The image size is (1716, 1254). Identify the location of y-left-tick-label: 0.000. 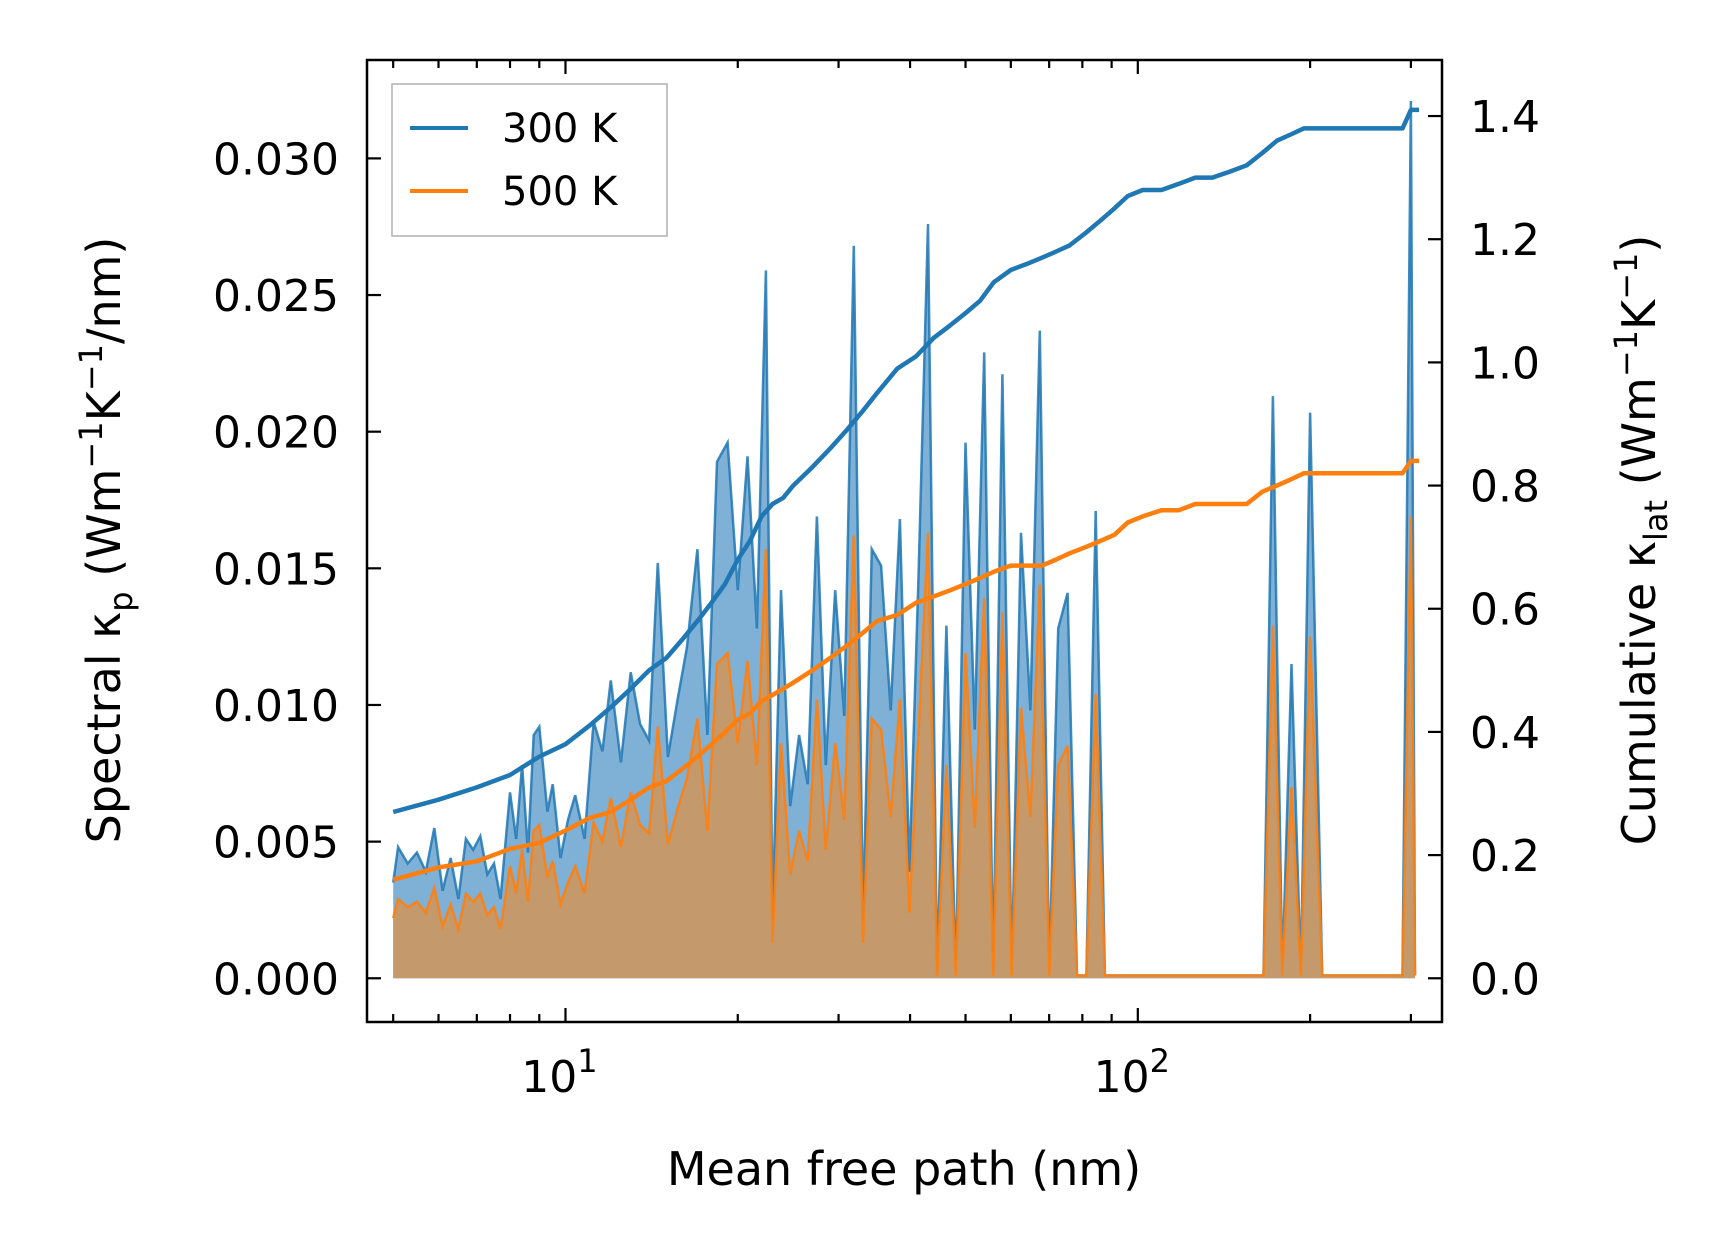
(276, 979).